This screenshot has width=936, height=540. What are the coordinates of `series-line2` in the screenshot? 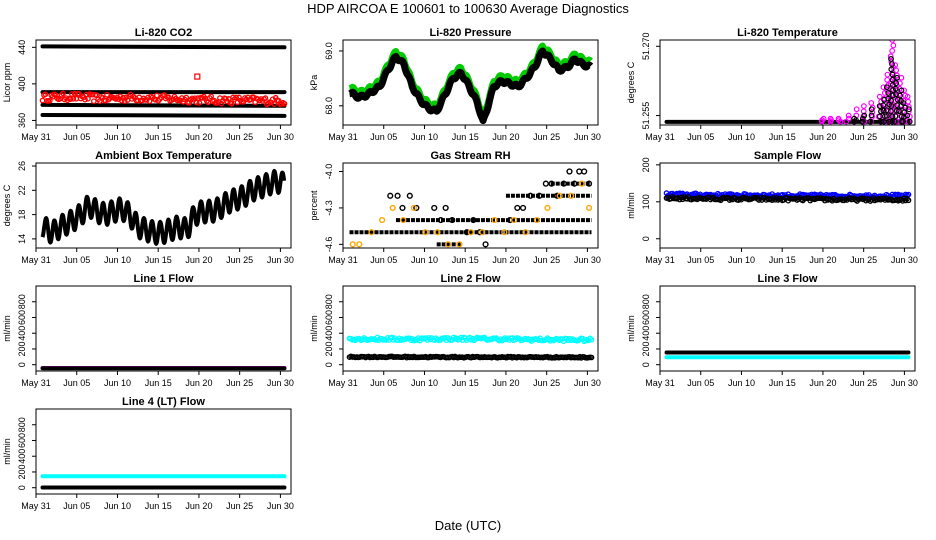 It's located at (470, 357).